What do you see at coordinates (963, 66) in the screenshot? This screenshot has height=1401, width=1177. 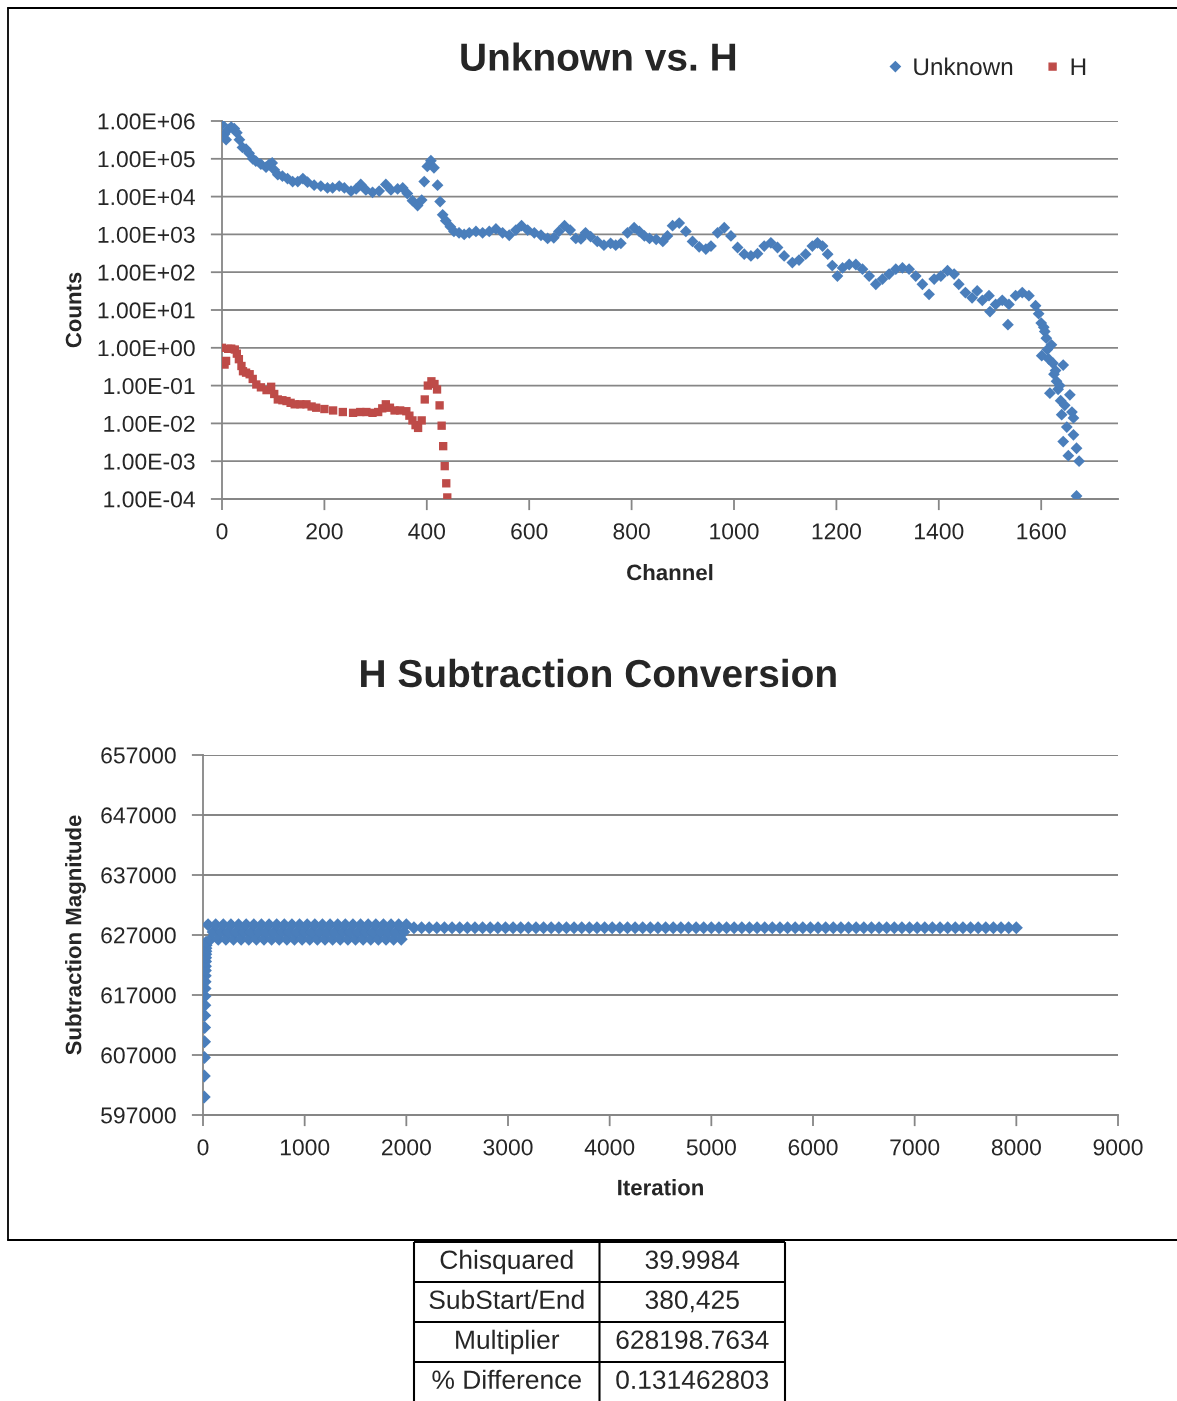 I see `legend-label: Unknown` at bounding box center [963, 66].